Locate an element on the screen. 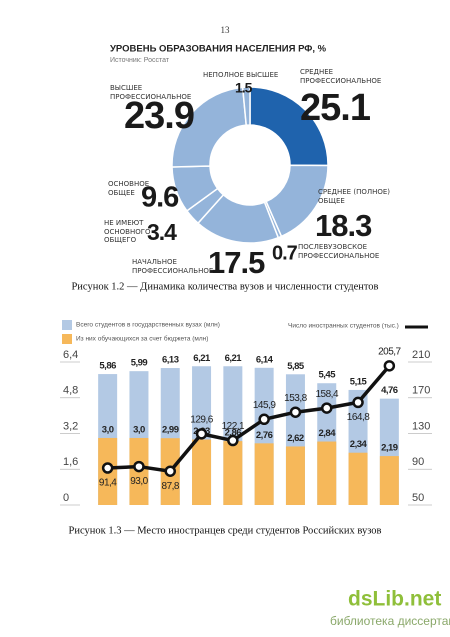 Image resolution: width=450 pixels, height=637 pixels. line-series is located at coordinates (249, 419).